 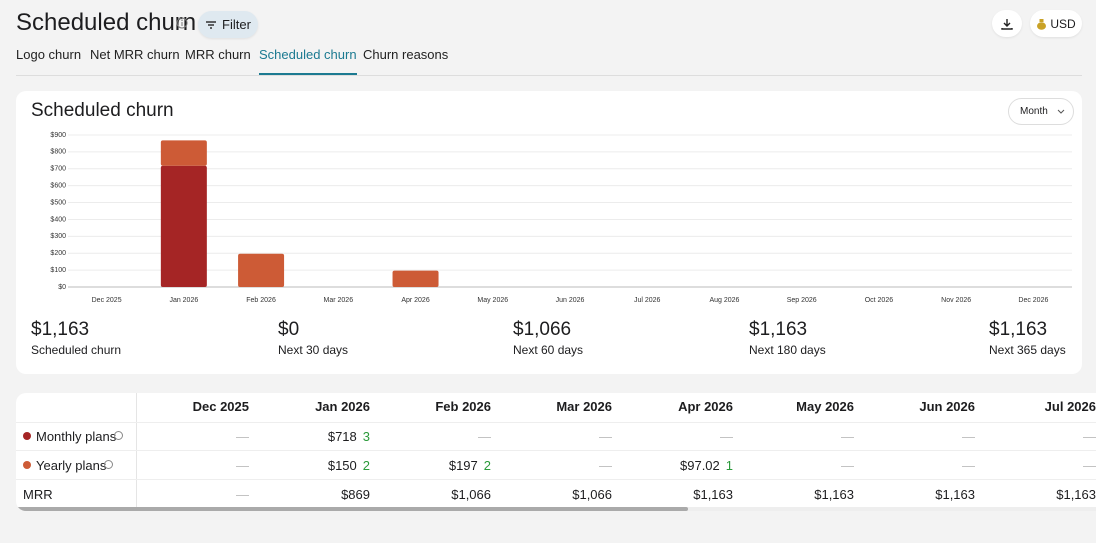 I want to click on cell-count: 1, so click(x=729, y=465).